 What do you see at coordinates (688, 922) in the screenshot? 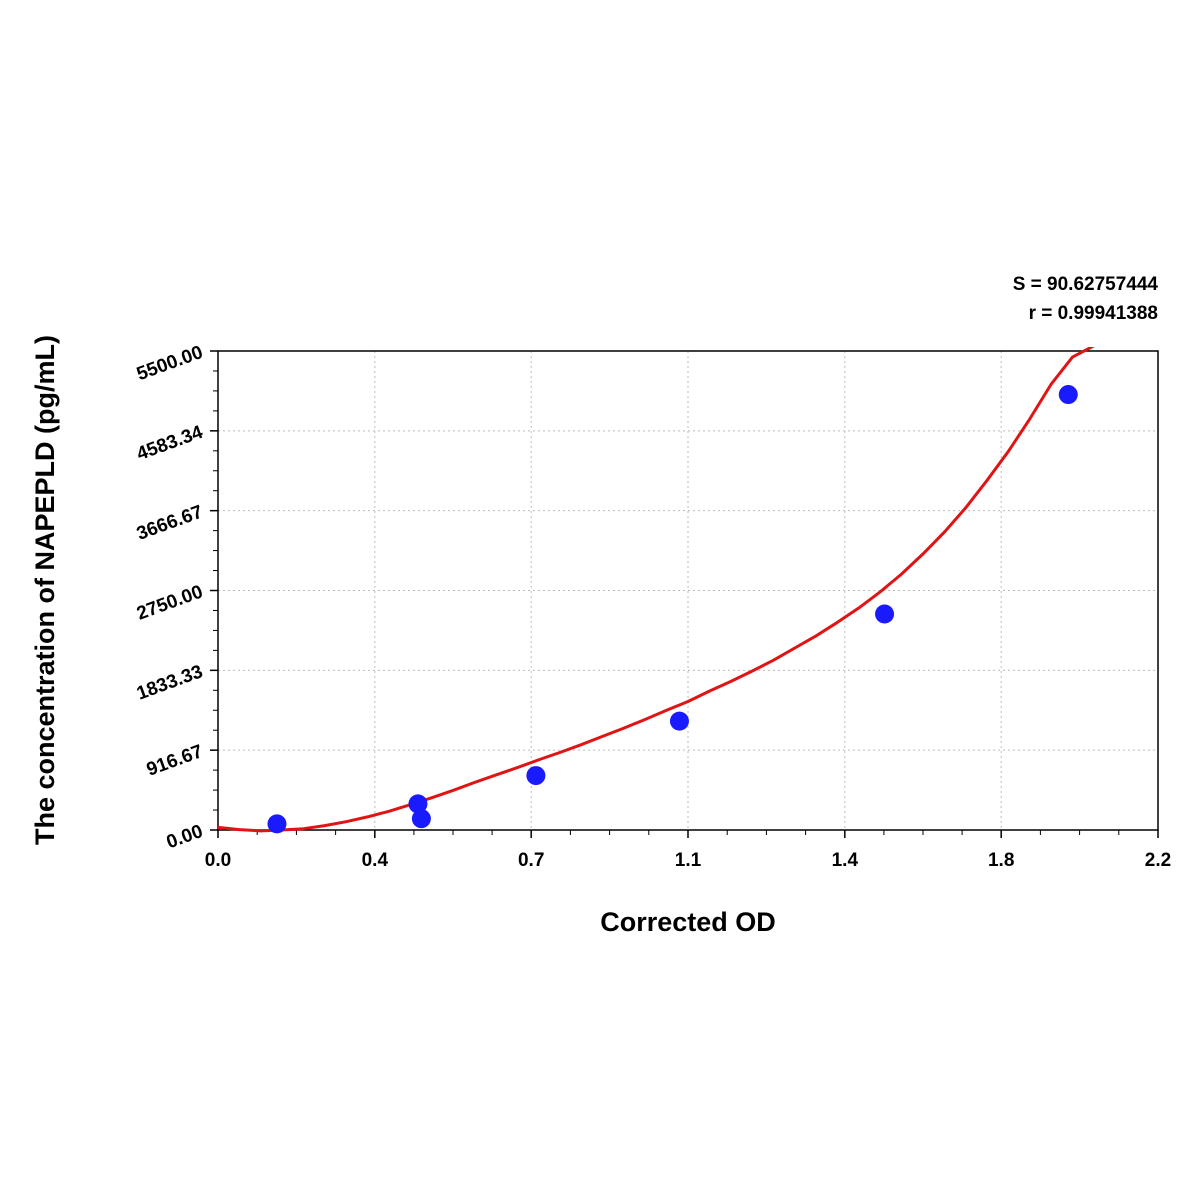
I see `x-axis-label: Corrected OD` at bounding box center [688, 922].